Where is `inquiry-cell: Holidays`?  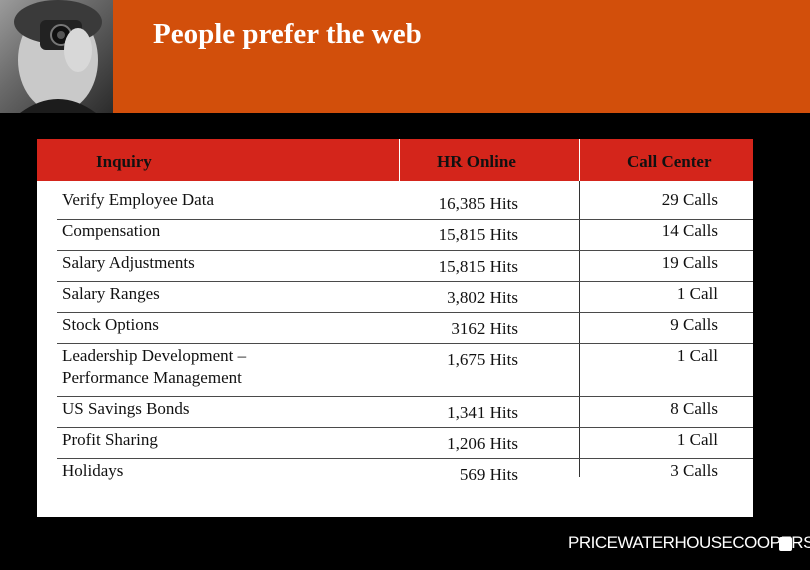 inquiry-cell: Holidays is located at coordinates (93, 470).